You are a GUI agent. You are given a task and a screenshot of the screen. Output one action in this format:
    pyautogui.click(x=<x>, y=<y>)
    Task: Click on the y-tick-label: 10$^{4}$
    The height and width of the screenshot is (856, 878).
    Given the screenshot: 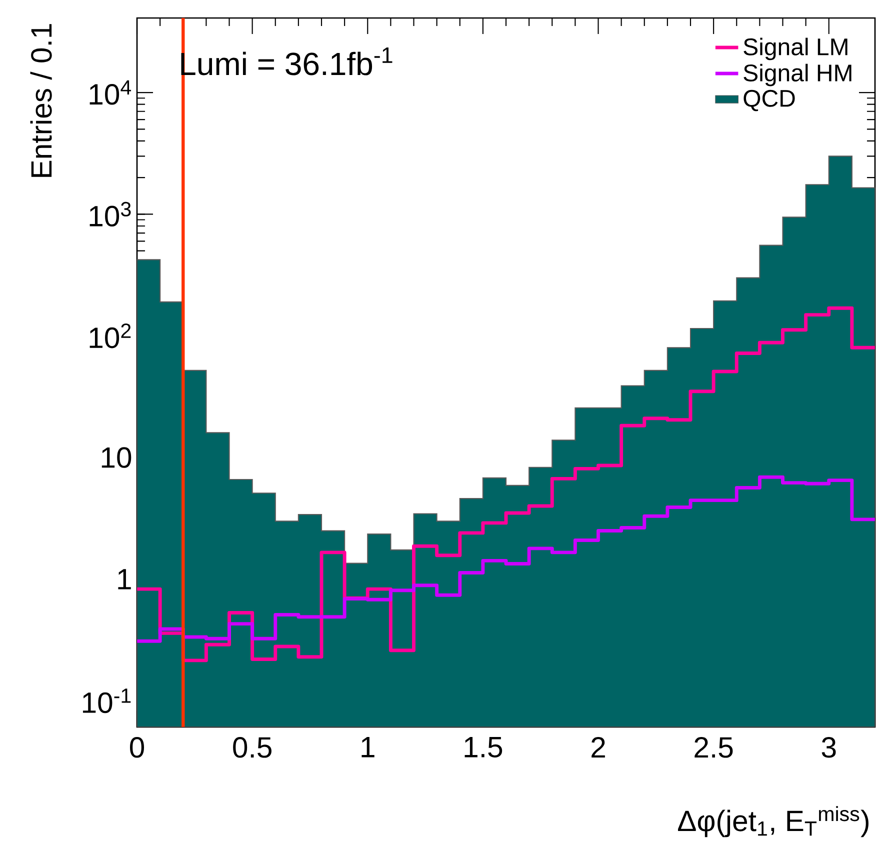 What is the action you would take?
    pyautogui.click(x=111, y=92)
    